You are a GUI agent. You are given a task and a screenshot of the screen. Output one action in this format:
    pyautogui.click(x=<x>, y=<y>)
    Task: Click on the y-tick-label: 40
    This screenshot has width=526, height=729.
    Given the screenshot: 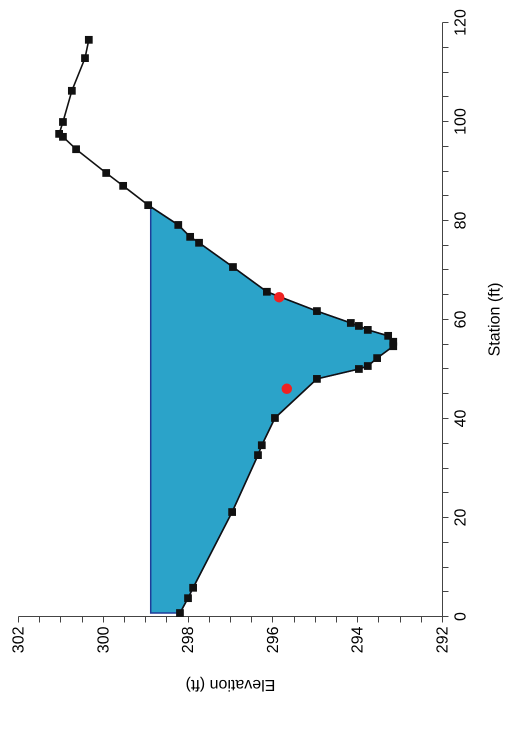 What is the action you would take?
    pyautogui.click(x=461, y=419)
    